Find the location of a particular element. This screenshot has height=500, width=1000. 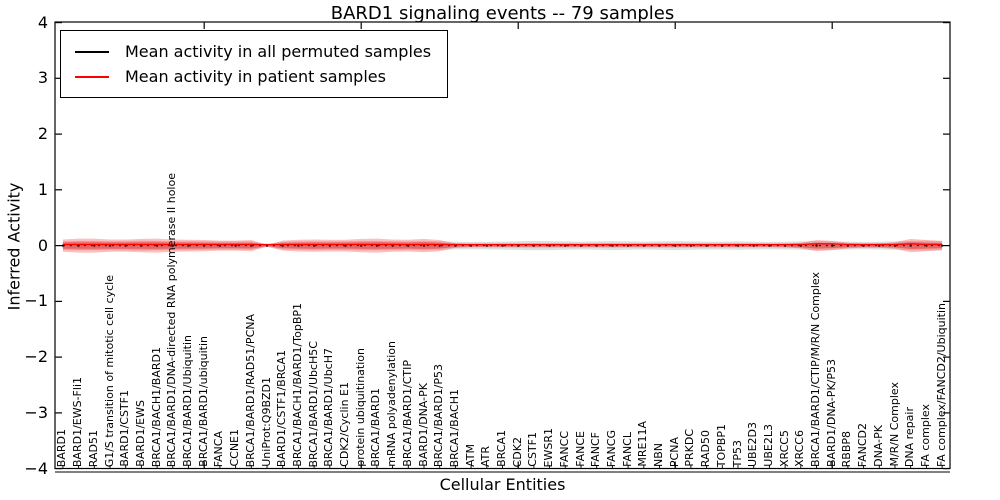

x-category-label: FANCC is located at coordinates (564, 448).